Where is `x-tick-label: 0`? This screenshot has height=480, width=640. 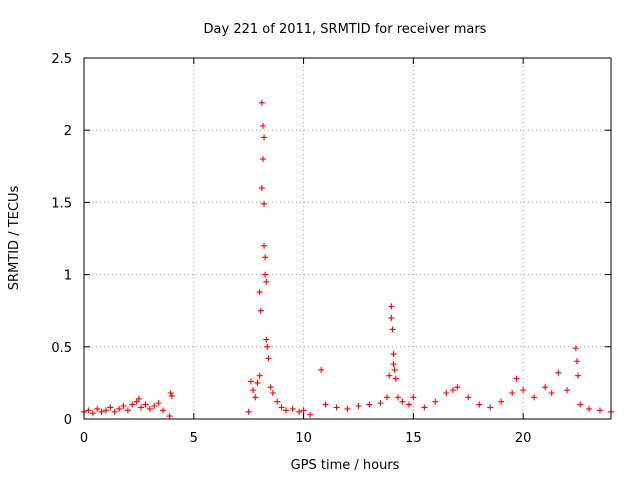
x-tick-label: 0 is located at coordinates (84, 438).